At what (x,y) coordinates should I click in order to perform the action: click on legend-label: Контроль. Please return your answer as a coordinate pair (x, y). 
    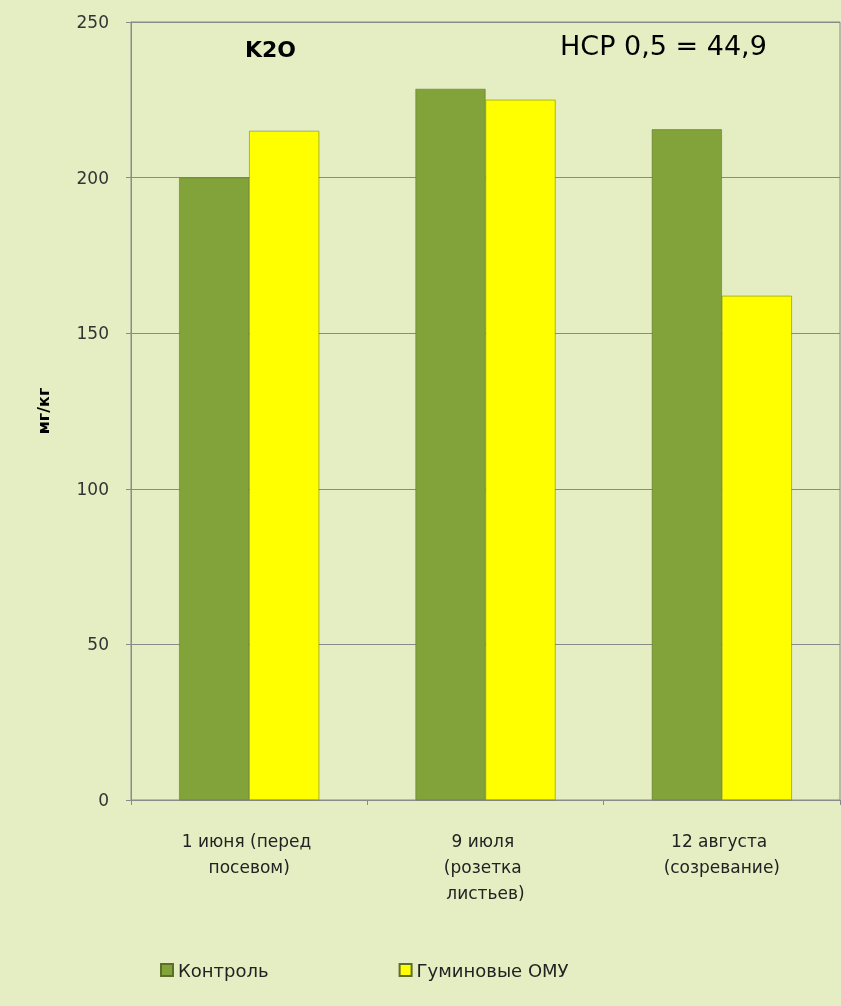
    Looking at the image, I should click on (223, 970).